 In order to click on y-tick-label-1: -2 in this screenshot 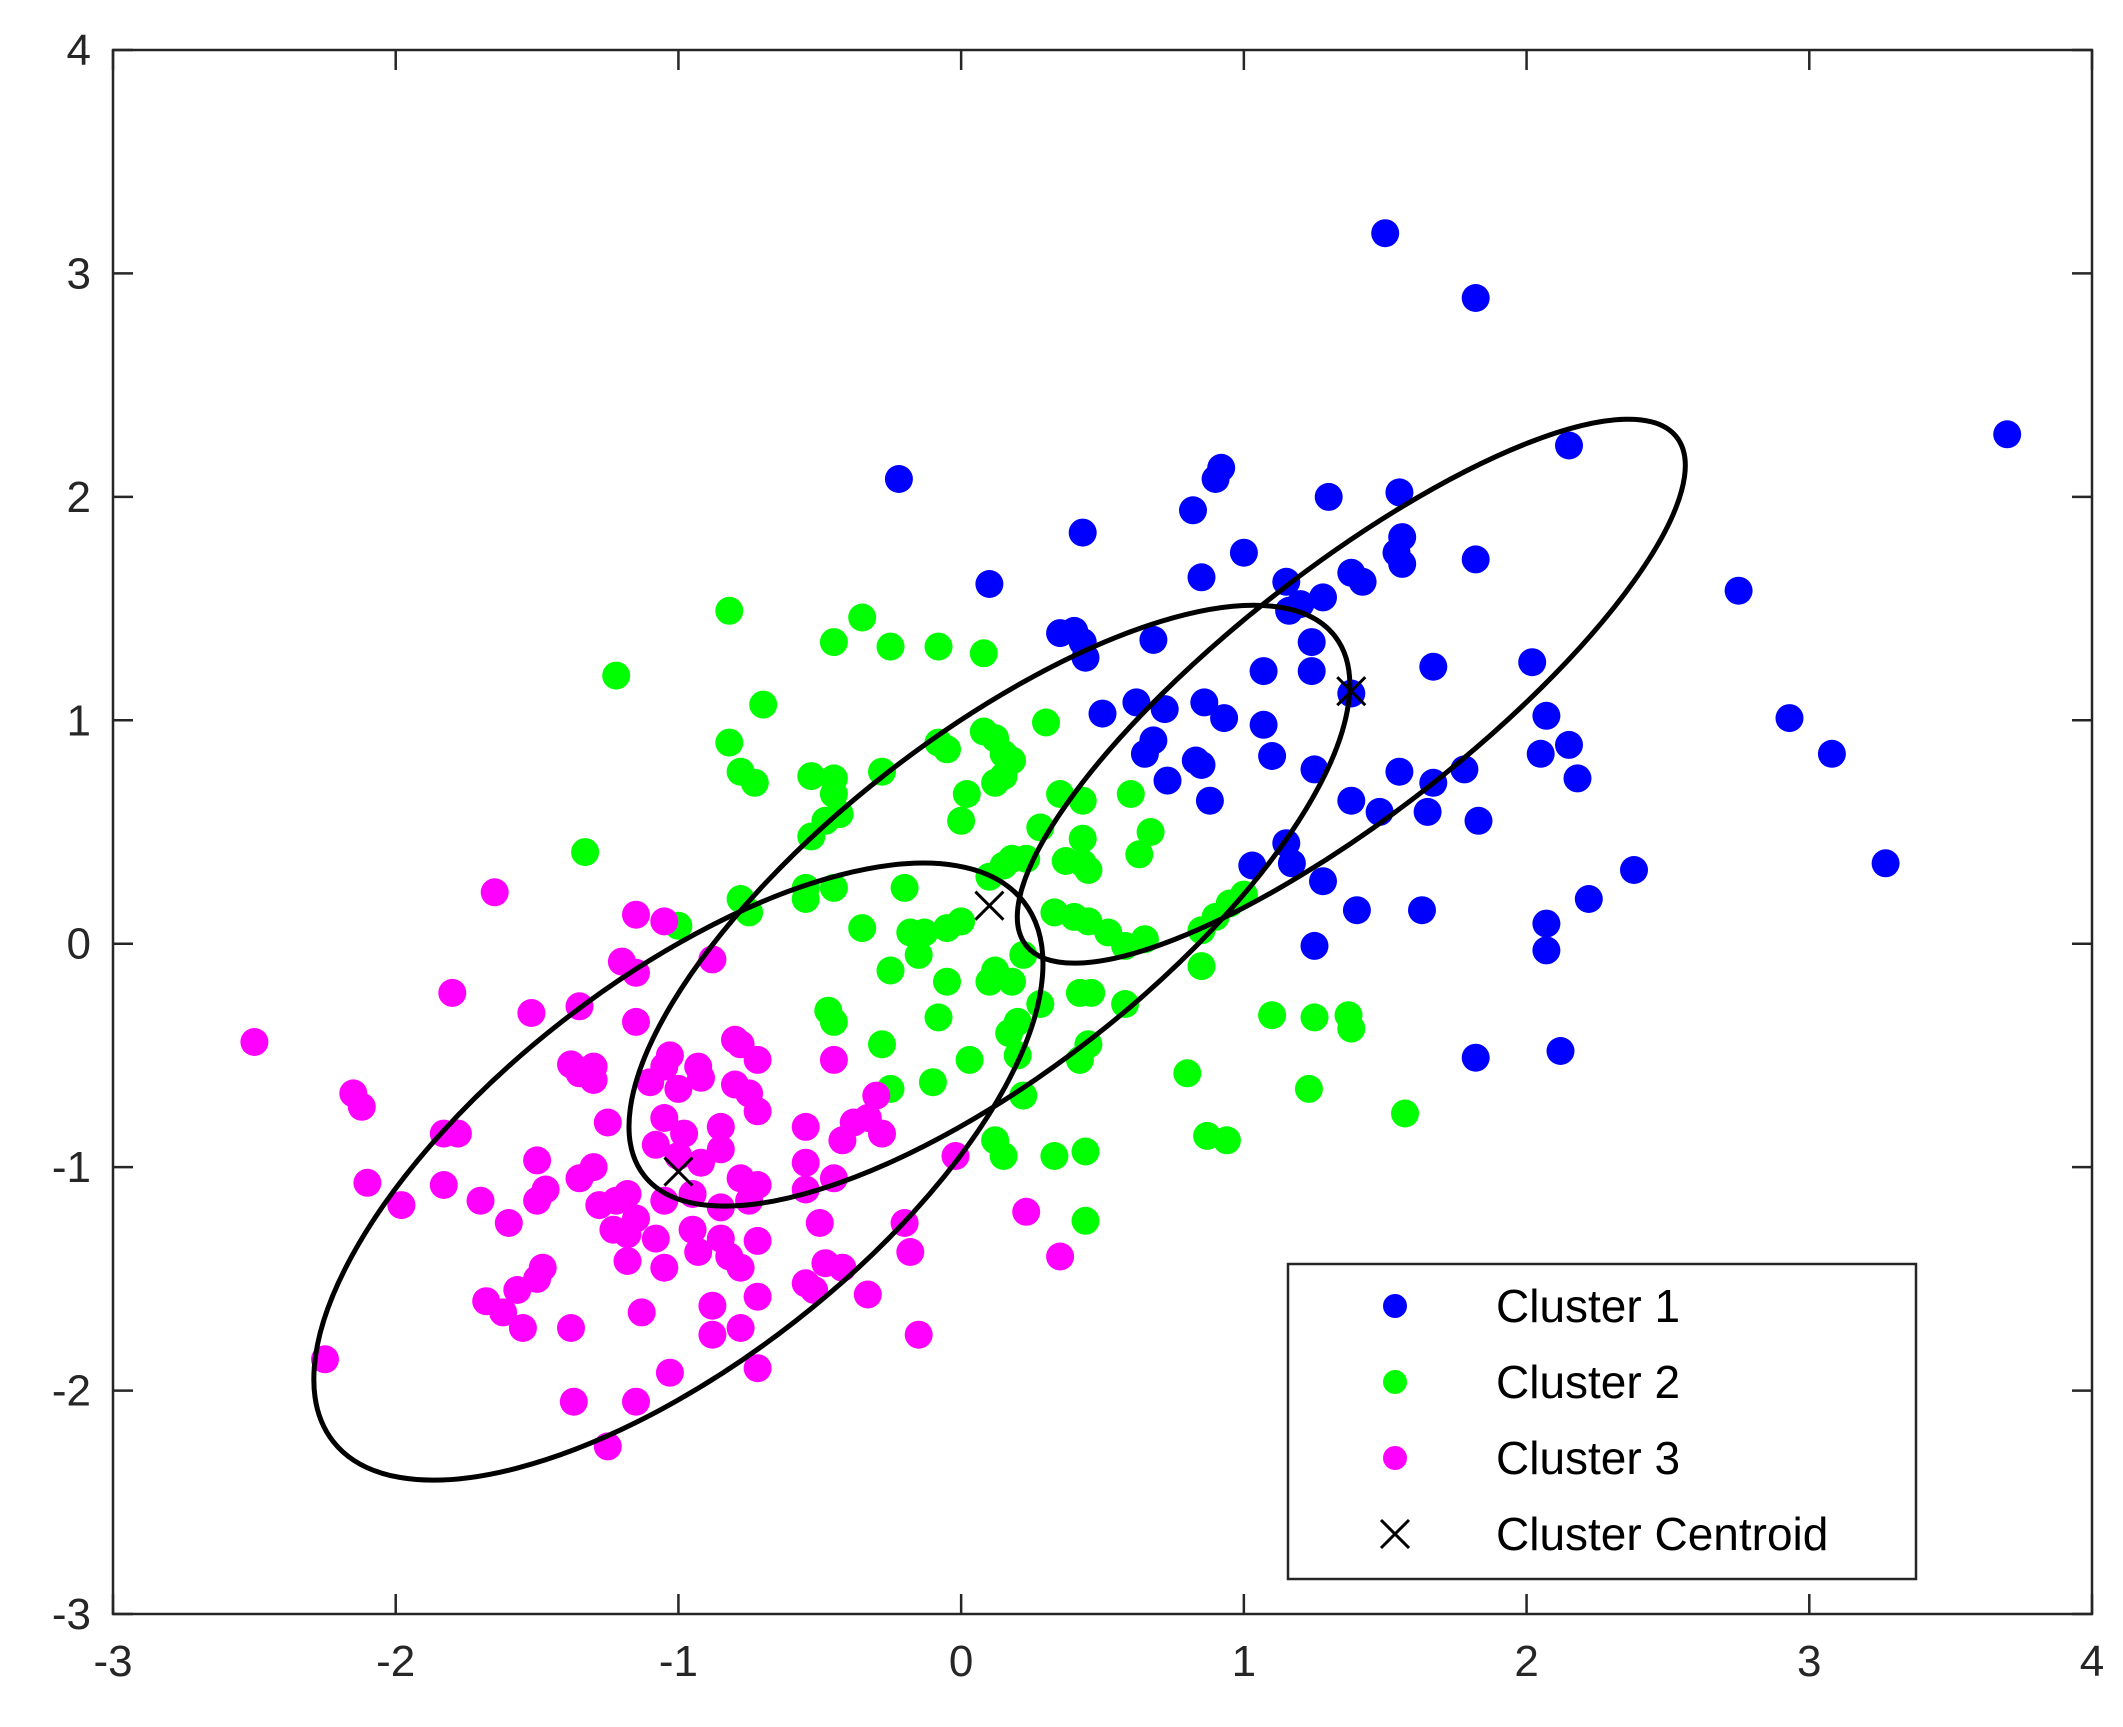, I will do `click(71, 1391)`.